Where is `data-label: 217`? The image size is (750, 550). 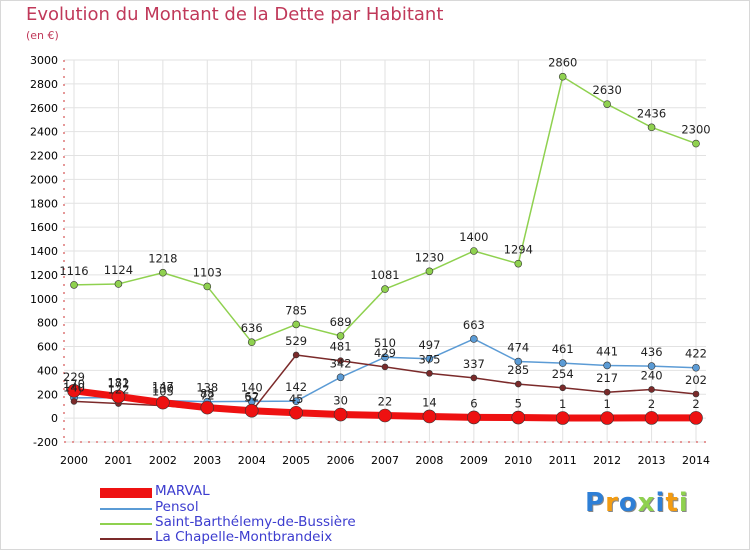
data-label: 217 is located at coordinates (607, 378).